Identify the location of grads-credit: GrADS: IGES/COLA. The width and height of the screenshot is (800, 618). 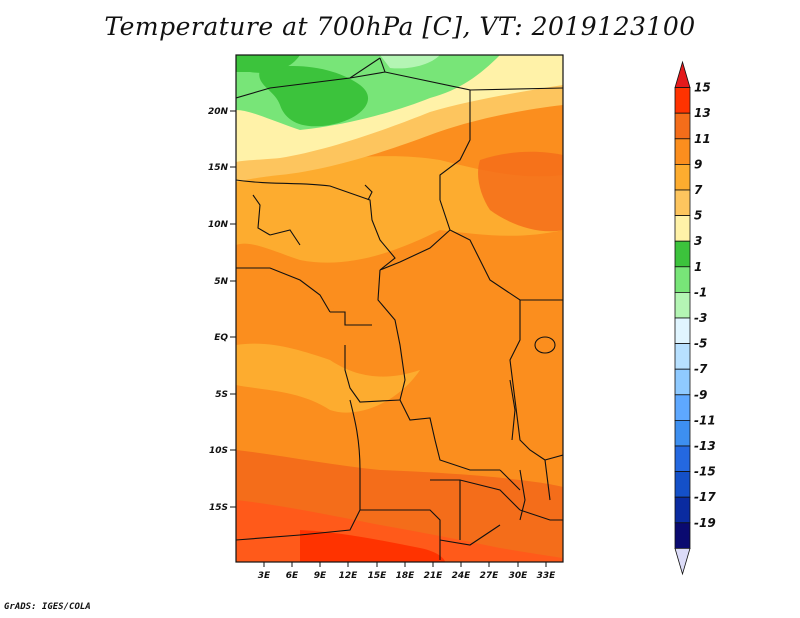
(47, 607).